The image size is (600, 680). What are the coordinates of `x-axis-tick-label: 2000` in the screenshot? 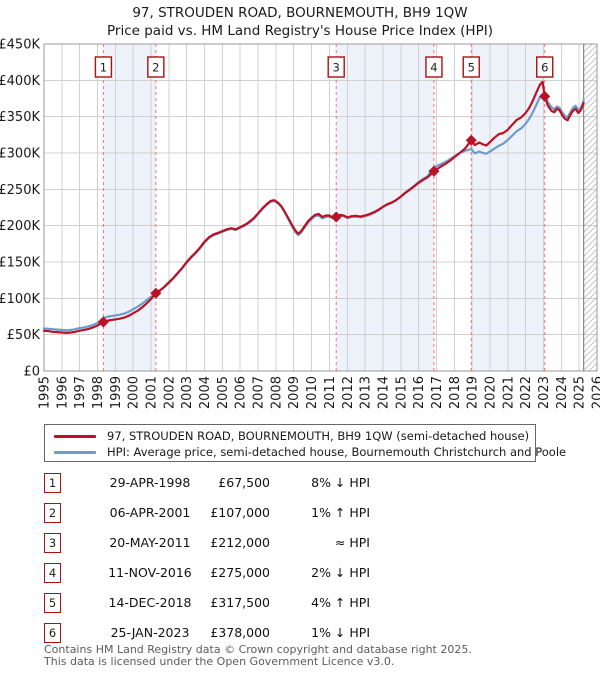 It's located at (134, 392).